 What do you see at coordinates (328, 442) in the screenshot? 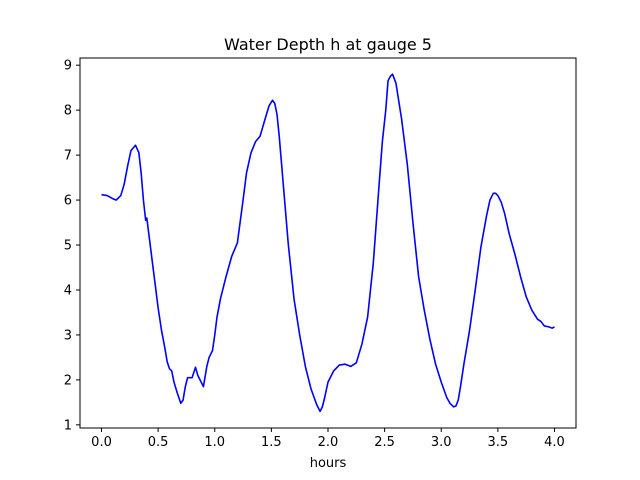
I see `x-tick-label: 2.0` at bounding box center [328, 442].